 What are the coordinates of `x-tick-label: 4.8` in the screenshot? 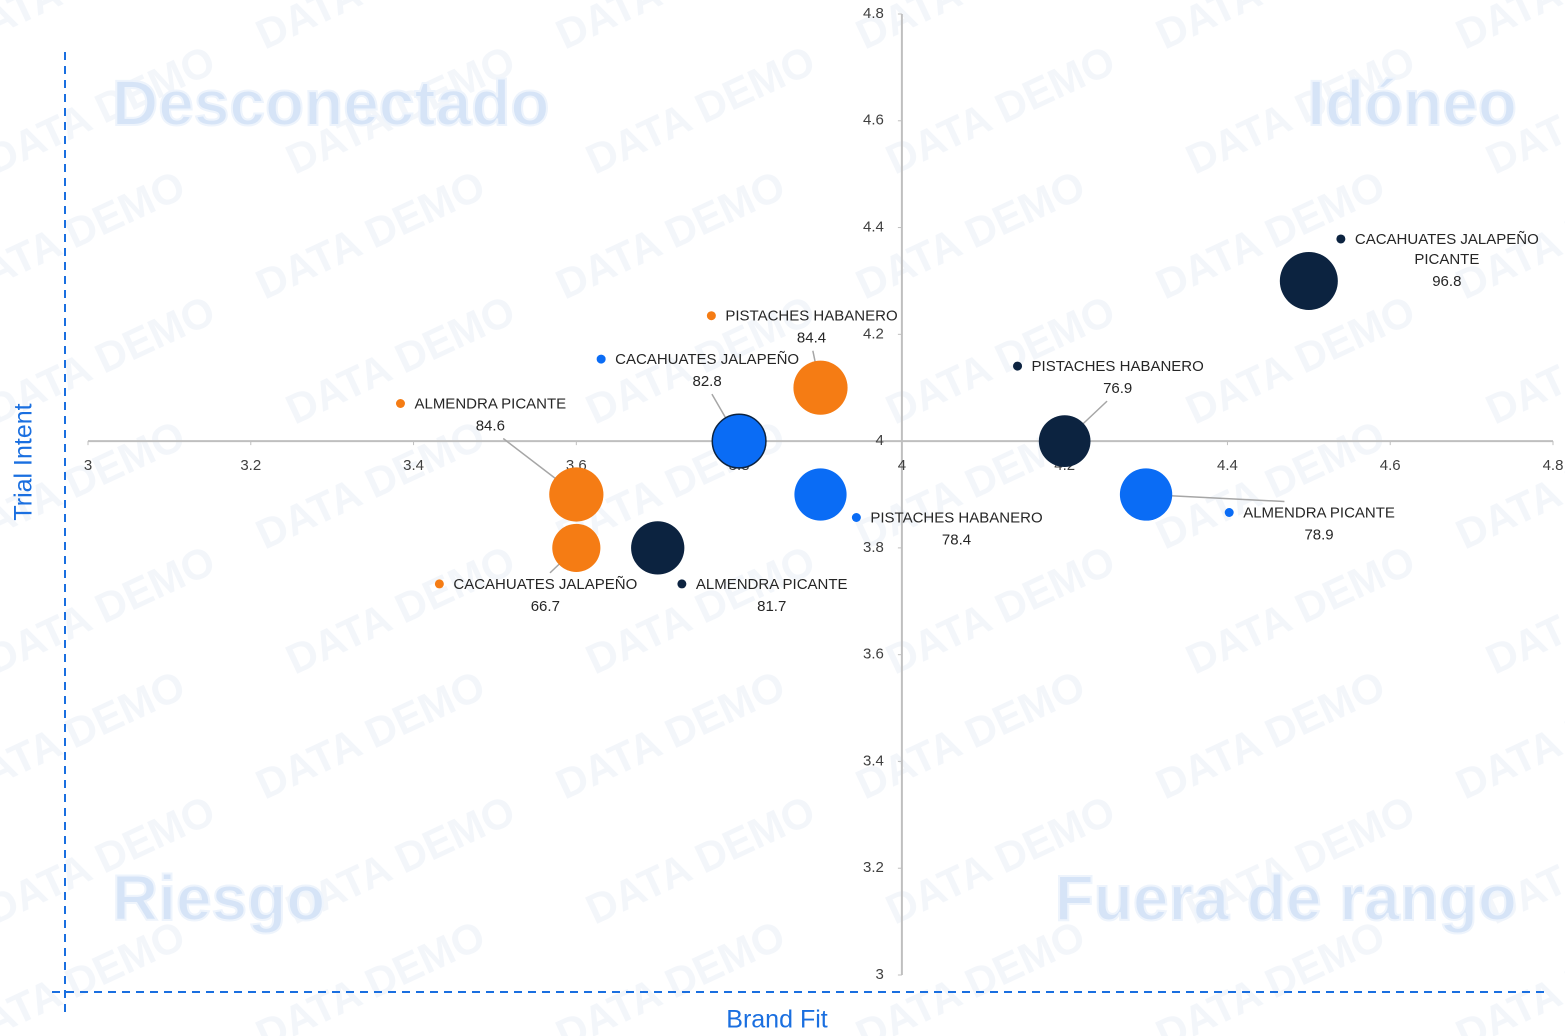 It's located at (1553, 465).